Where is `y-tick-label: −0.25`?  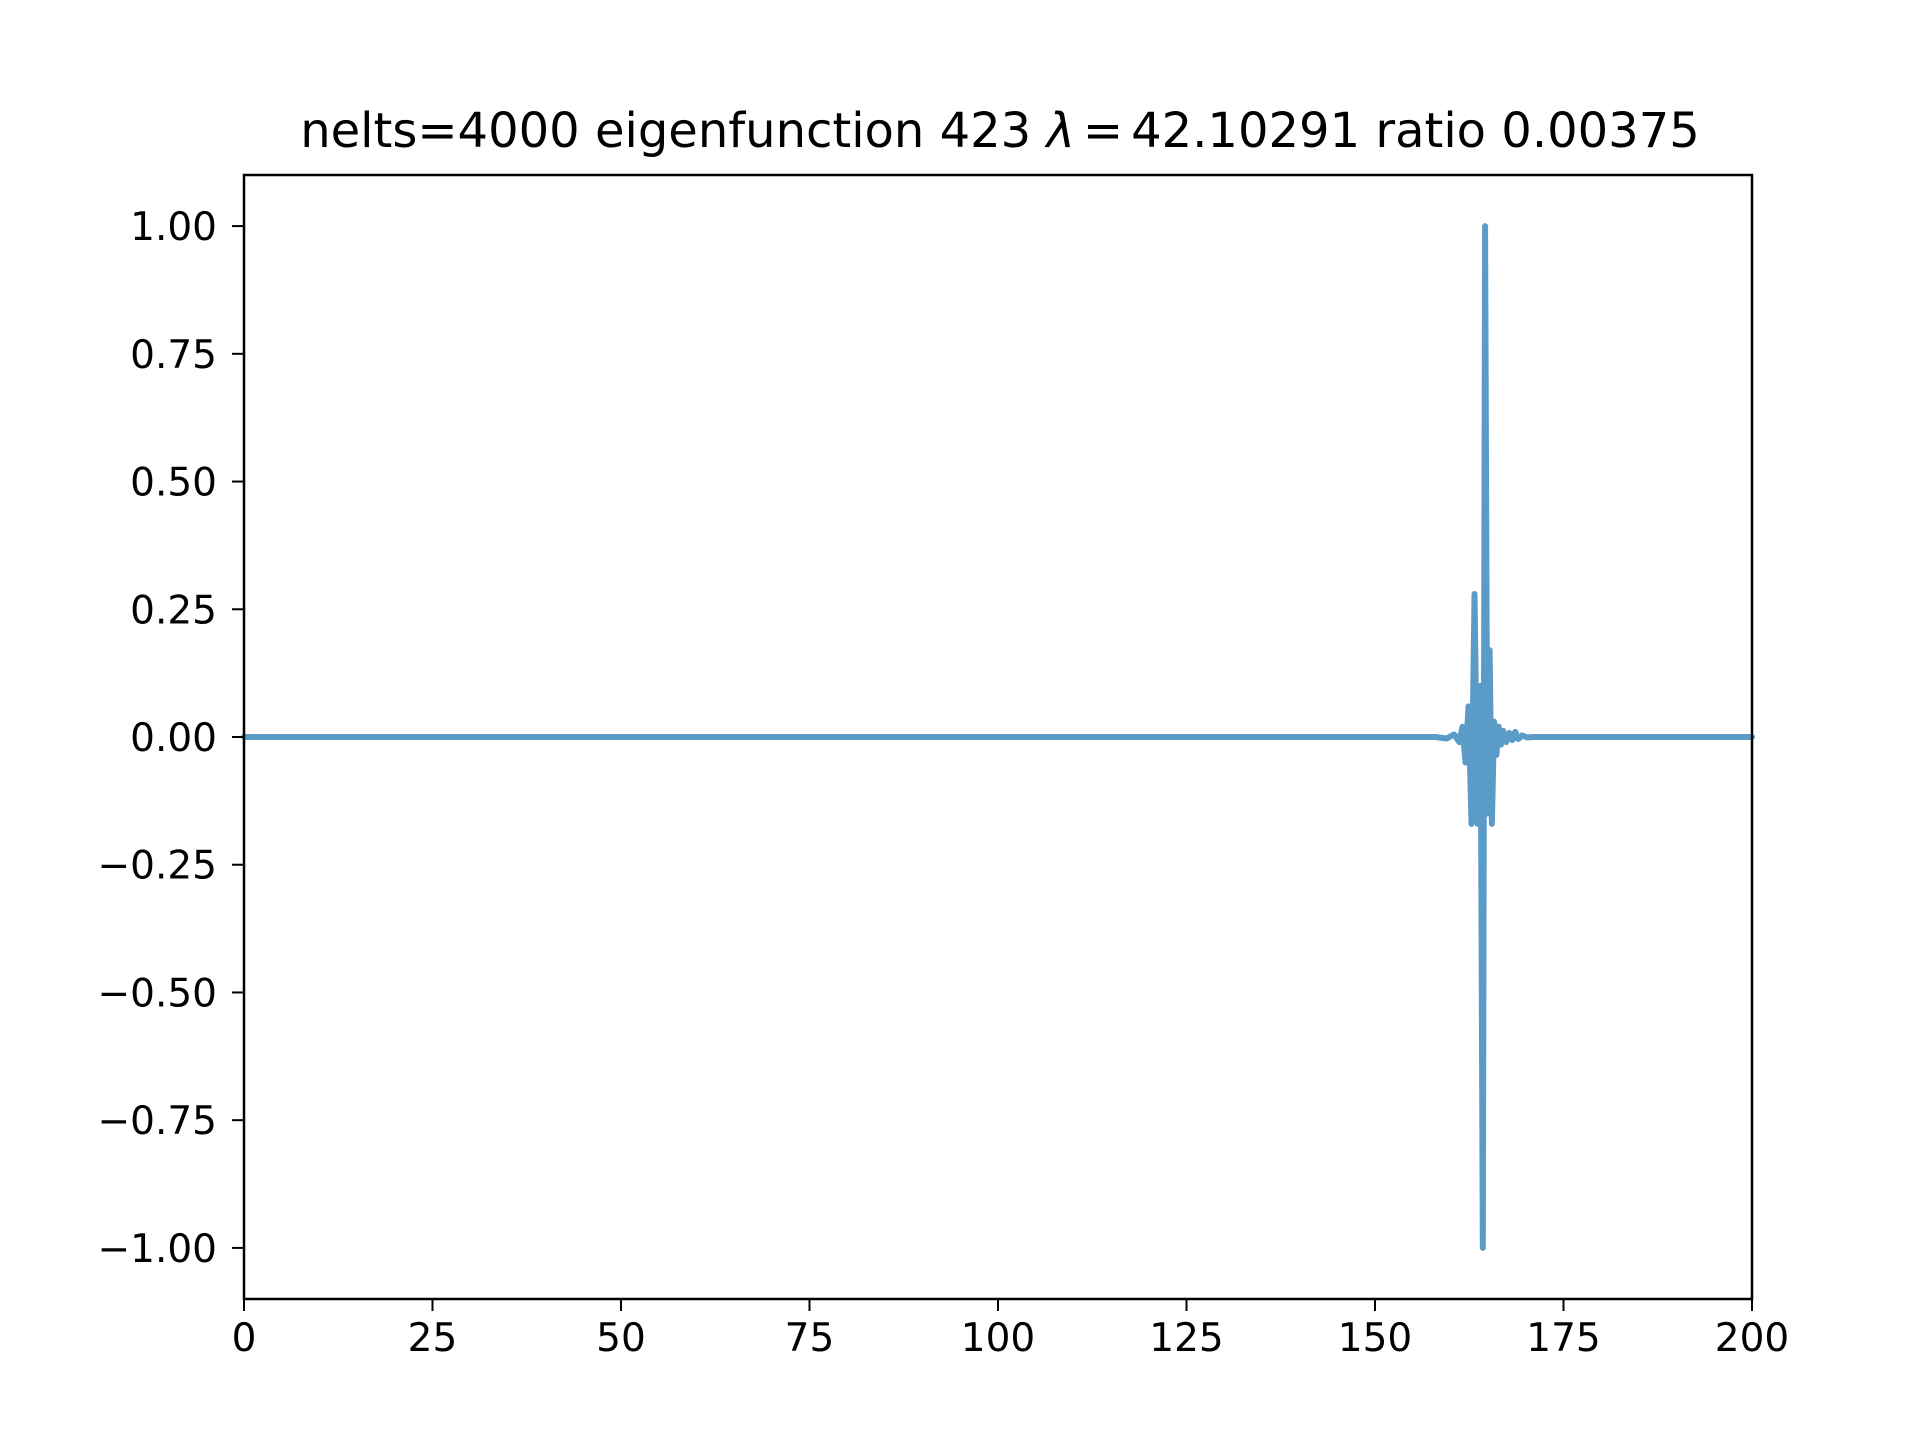 y-tick-label: −0.25 is located at coordinates (157, 866).